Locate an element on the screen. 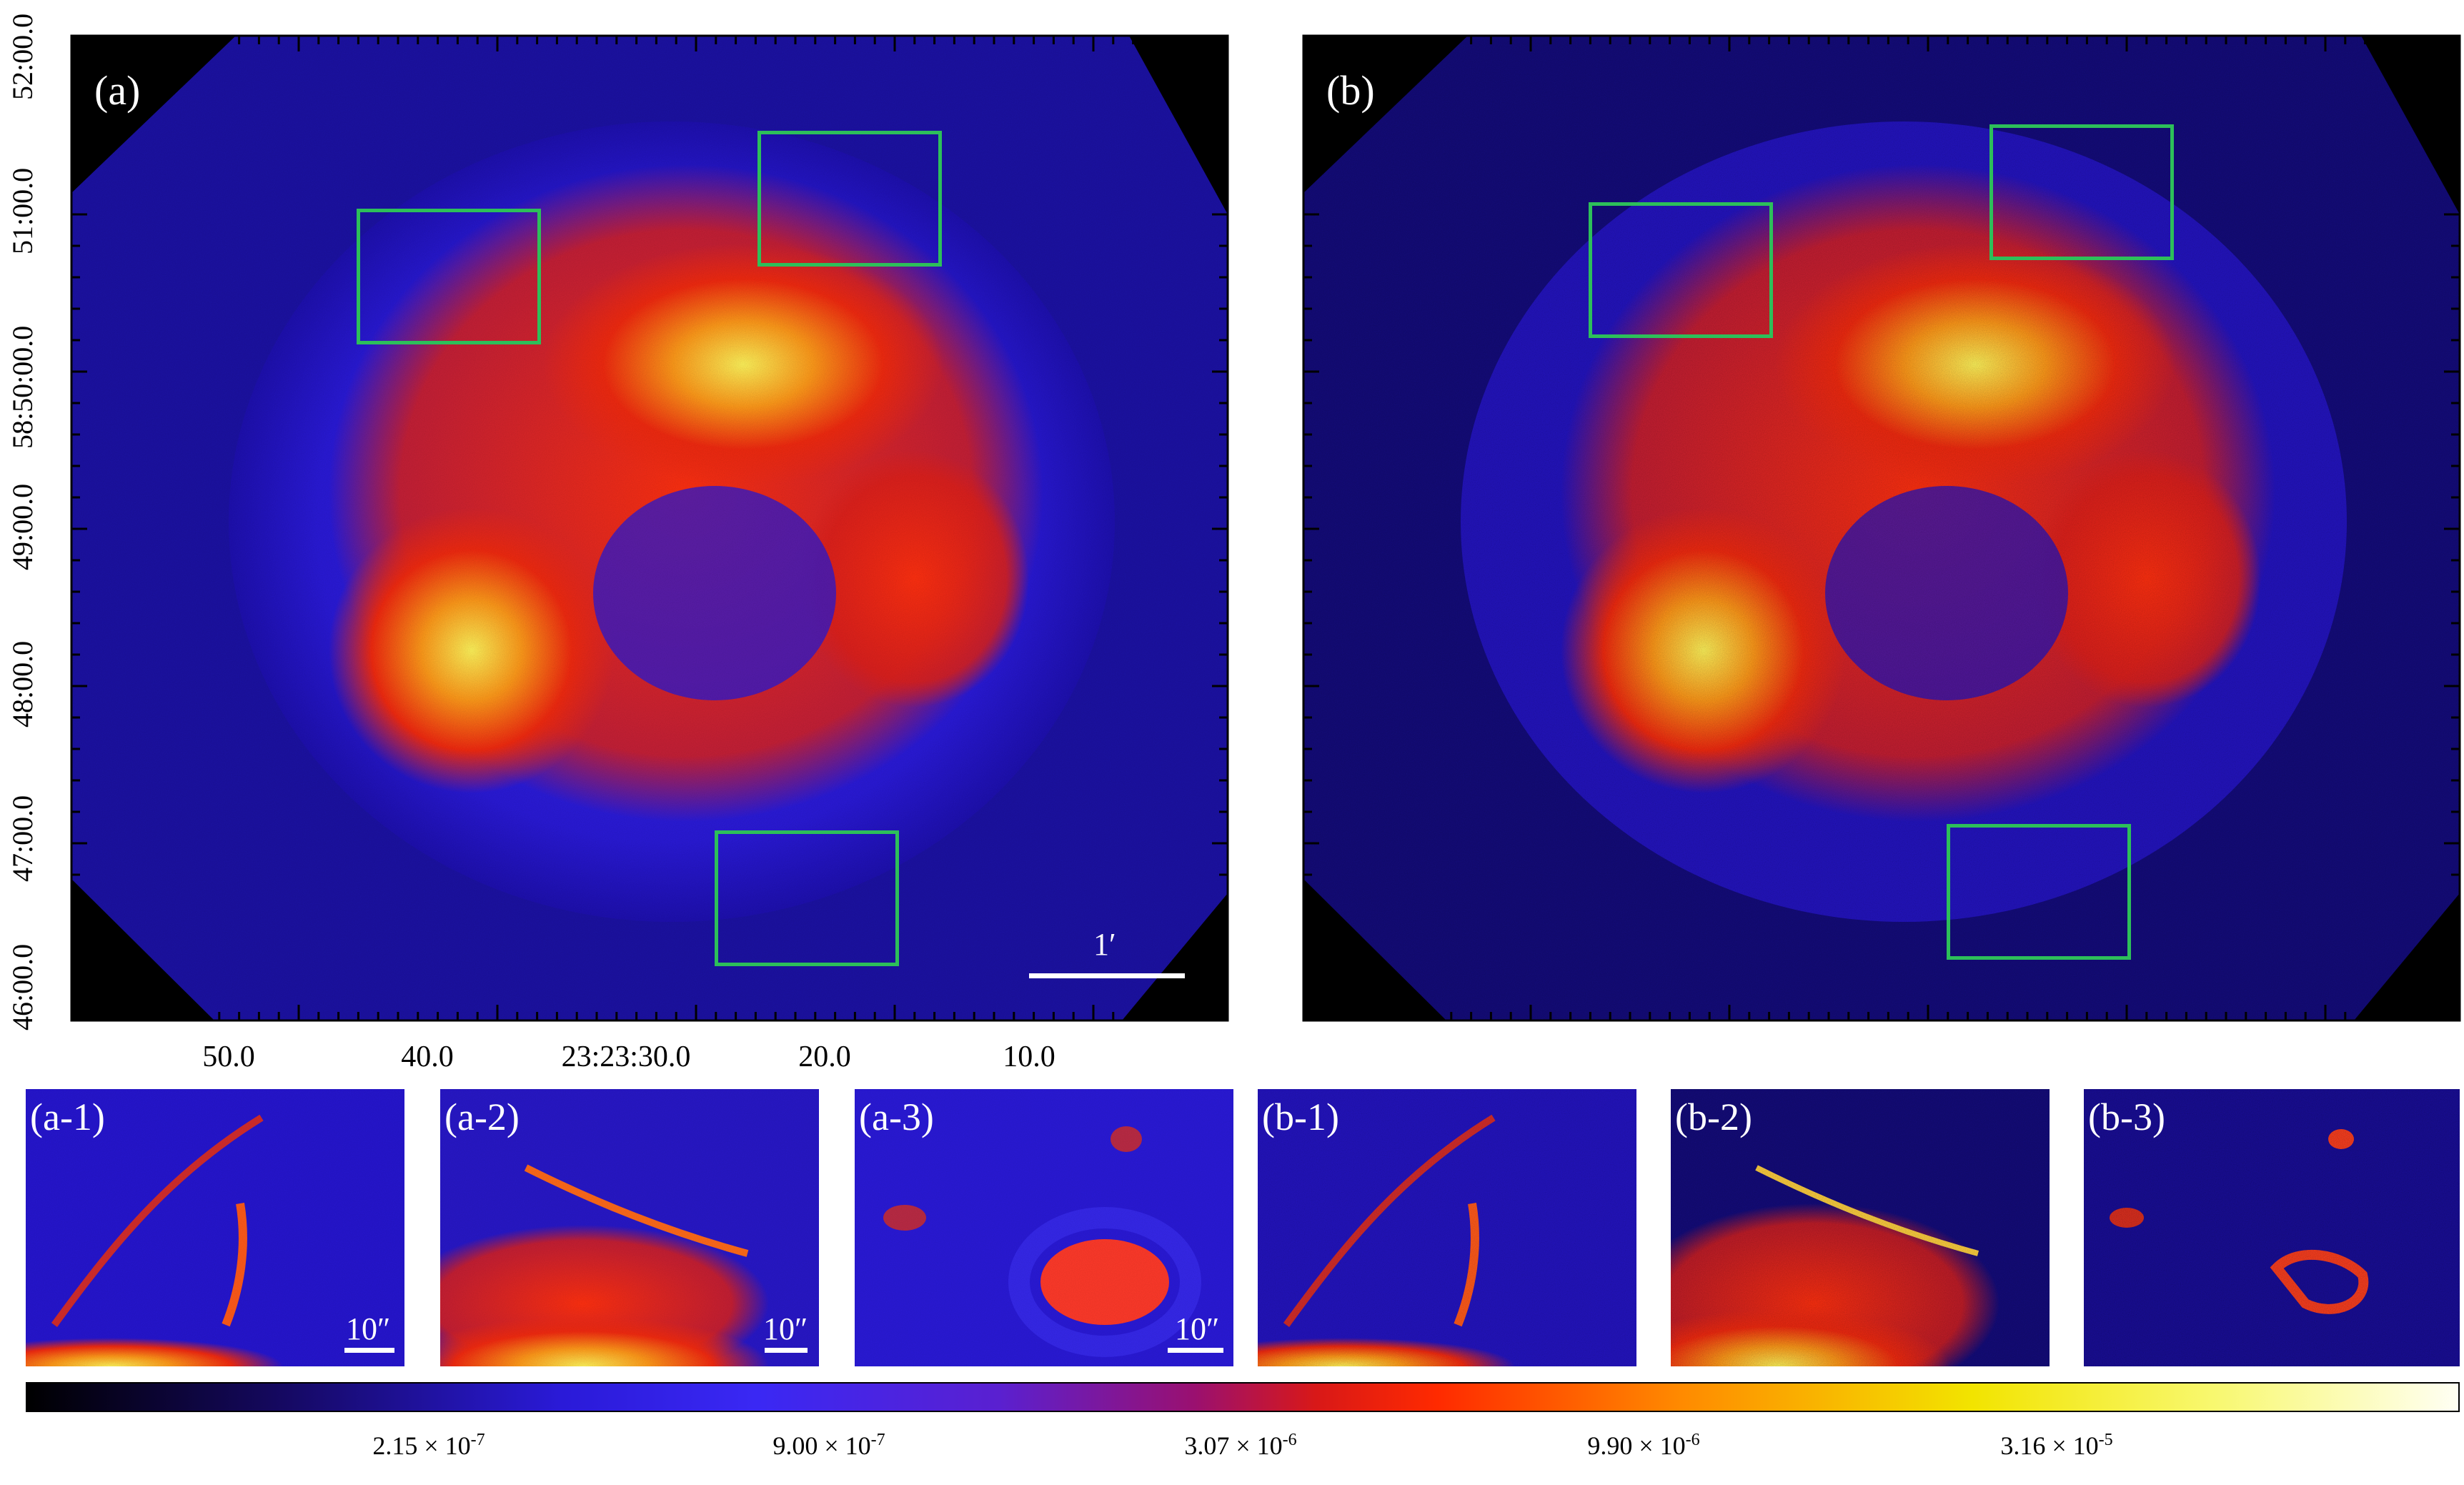  colorbar is located at coordinates (1243, 1397).